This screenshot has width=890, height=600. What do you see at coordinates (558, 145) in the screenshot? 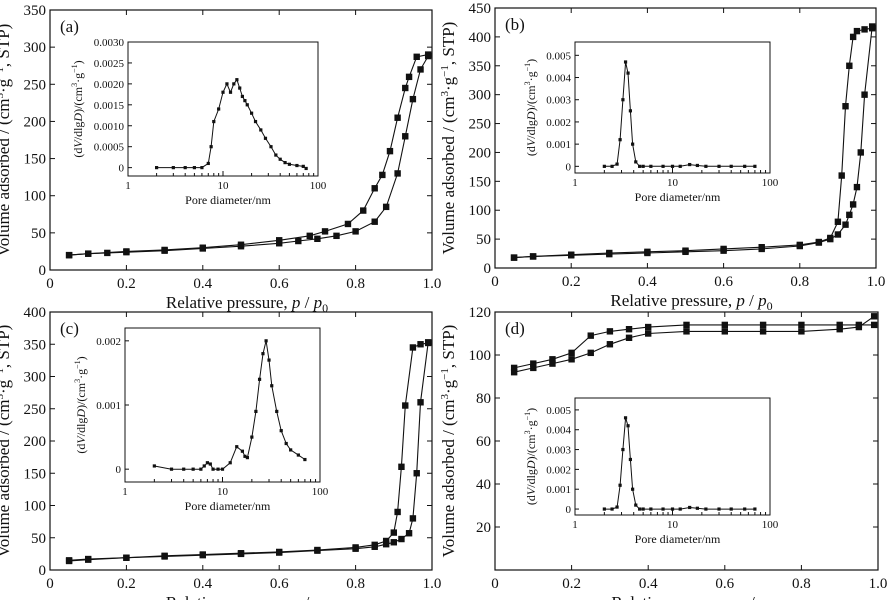
I see `inset-y-tick-label: 0.001` at bounding box center [558, 145].